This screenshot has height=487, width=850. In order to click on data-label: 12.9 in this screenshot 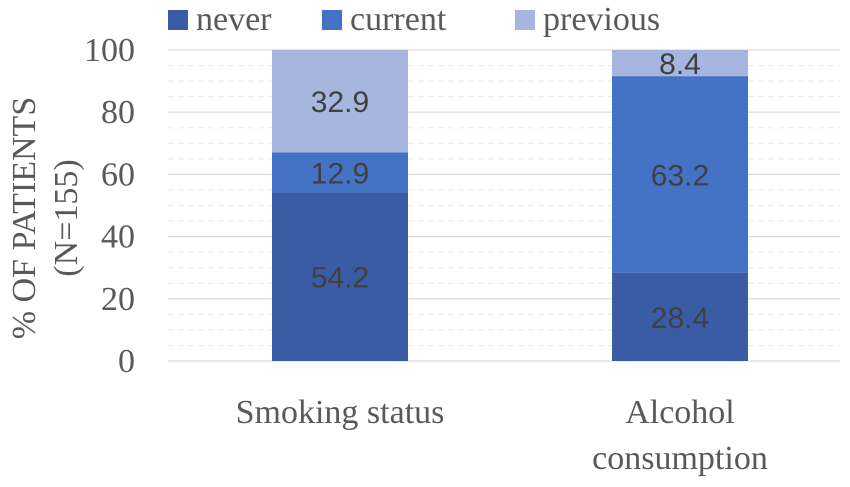, I will do `click(340, 173)`.